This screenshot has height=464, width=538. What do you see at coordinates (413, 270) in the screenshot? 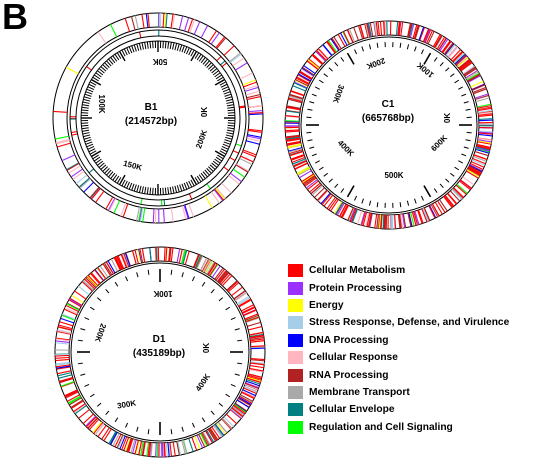
I see `legend-item-cellular-metabolism: Cellular Metabolism` at bounding box center [413, 270].